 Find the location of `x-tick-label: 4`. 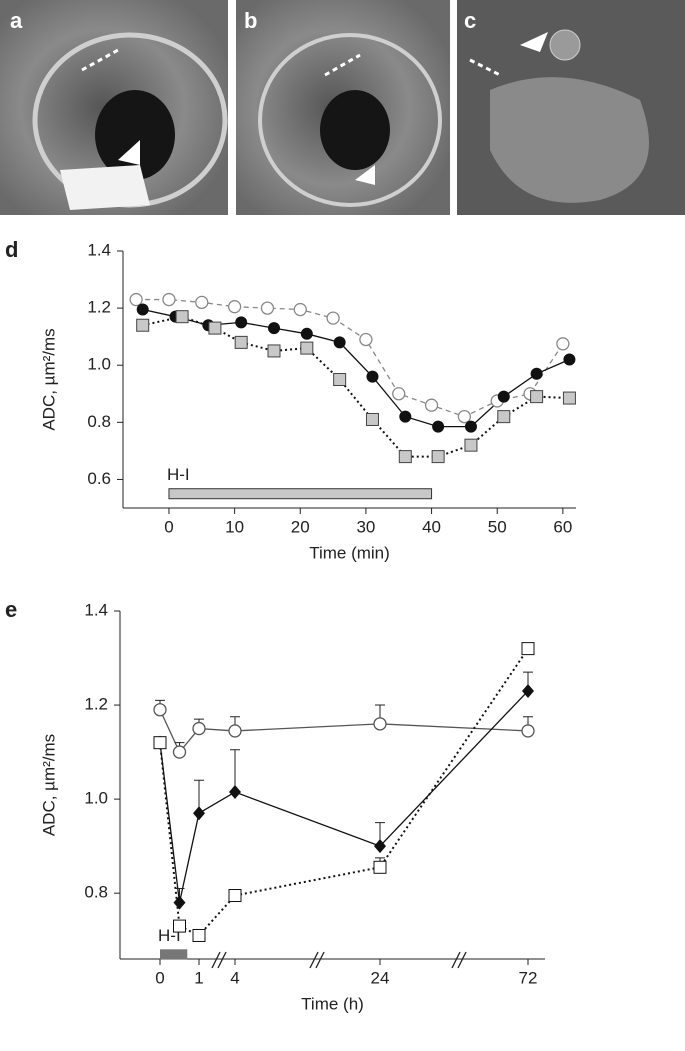

x-tick-label: 4 is located at coordinates (234, 977).